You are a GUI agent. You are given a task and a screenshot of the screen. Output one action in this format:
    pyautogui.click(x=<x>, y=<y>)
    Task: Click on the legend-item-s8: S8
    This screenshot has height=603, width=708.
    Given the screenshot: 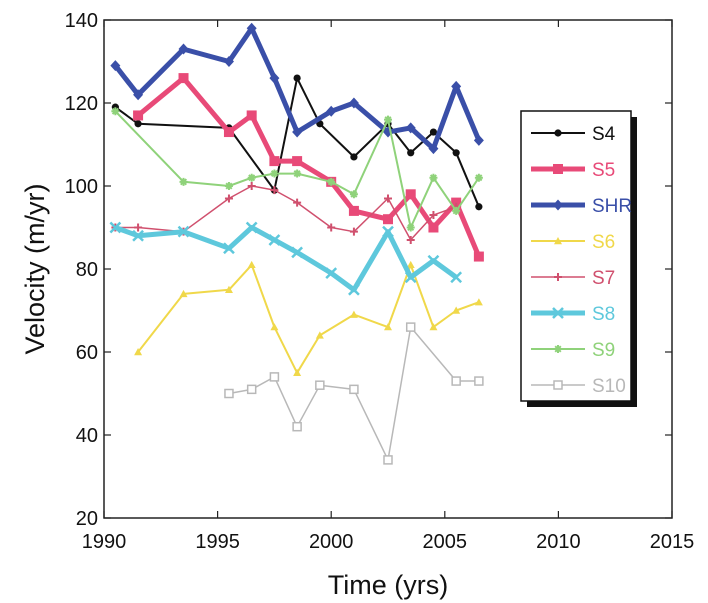 What is the action you would take?
    pyautogui.click(x=573, y=314)
    